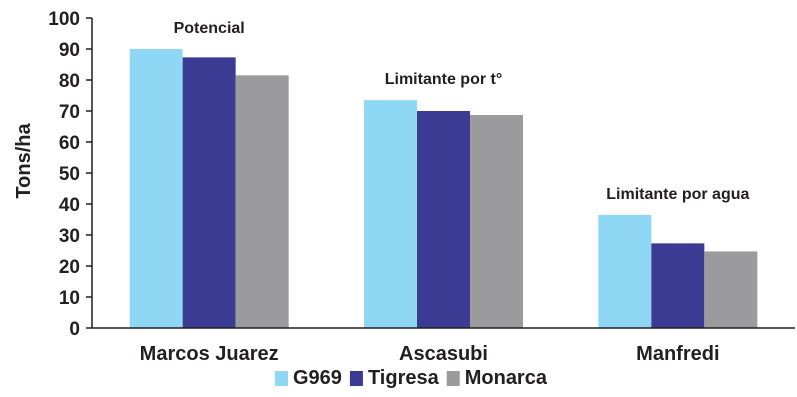 The image size is (797, 397). What do you see at coordinates (209, 354) in the screenshot?
I see `x-category-label: Marcos Juarez` at bounding box center [209, 354].